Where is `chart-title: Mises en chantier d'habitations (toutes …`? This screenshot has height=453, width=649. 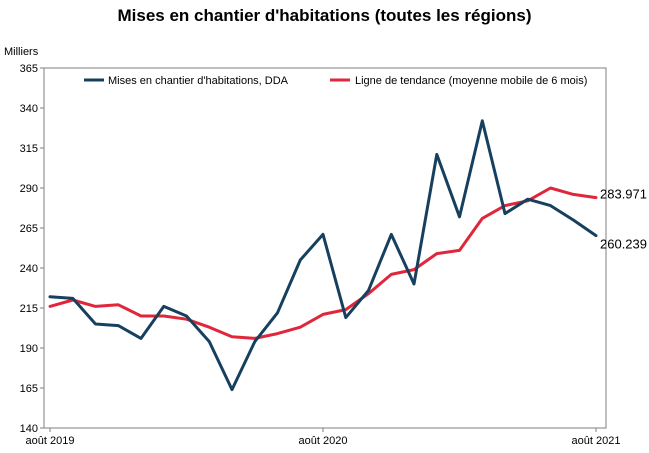
chart-title: Mises en chantier d'habitations (toutes … is located at coordinates (324, 15).